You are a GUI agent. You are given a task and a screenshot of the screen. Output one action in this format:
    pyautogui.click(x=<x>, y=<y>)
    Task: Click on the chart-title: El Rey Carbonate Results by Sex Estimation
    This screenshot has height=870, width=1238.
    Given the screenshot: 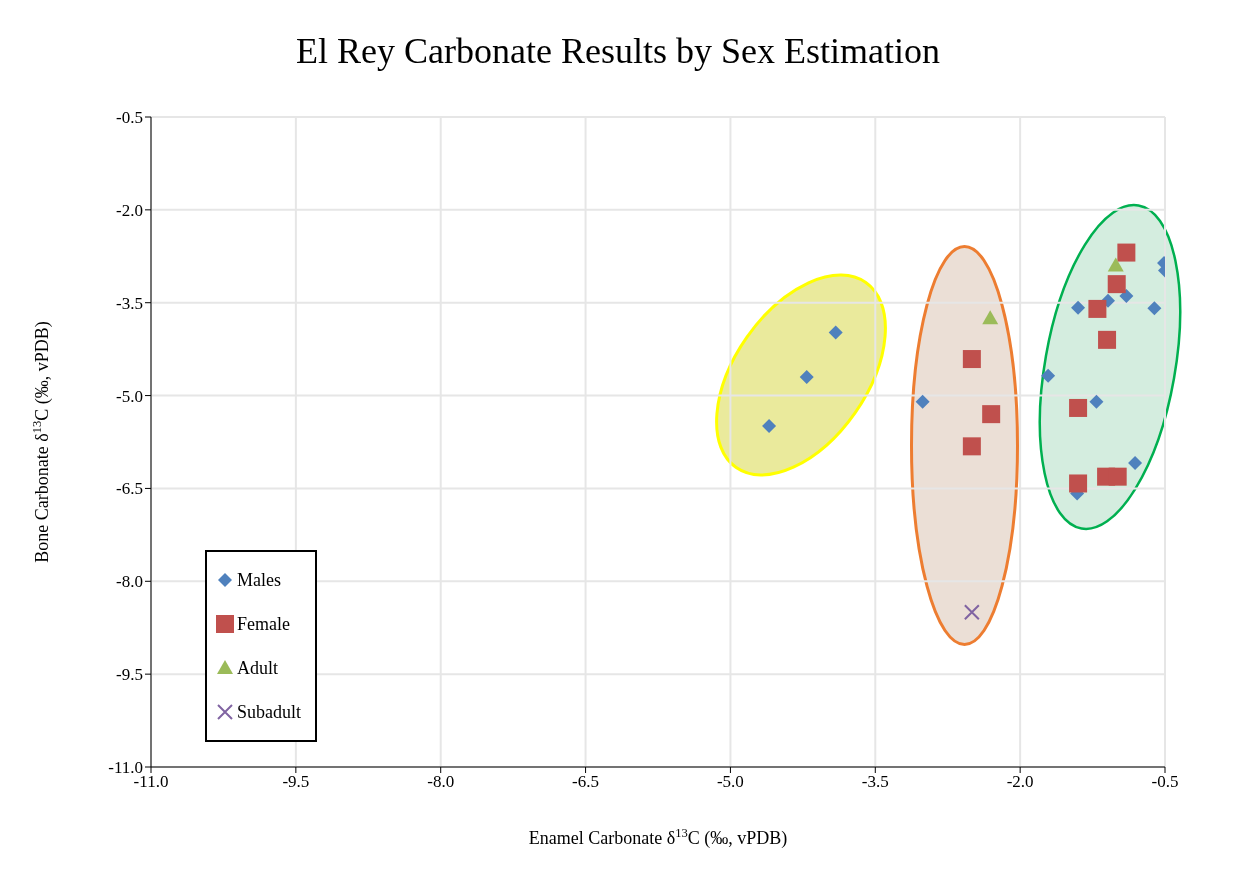 What is the action you would take?
    pyautogui.click(x=618, y=51)
    